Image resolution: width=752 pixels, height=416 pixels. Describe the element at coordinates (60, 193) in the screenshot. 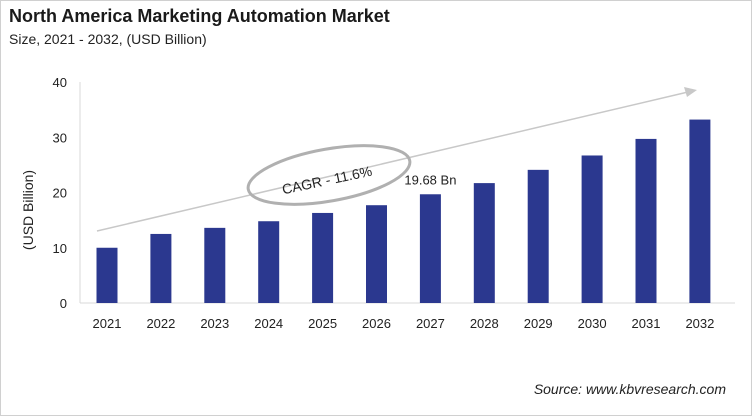

I see `y-tick-label: 20` at that location.